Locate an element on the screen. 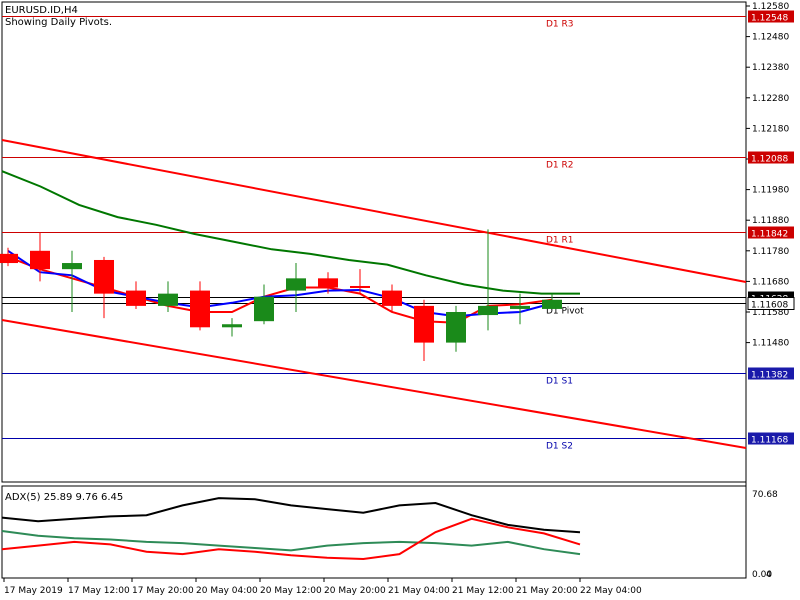  adx-indicator-label: ADX(5) 25.89 9.76 6.45 is located at coordinates (64, 497).